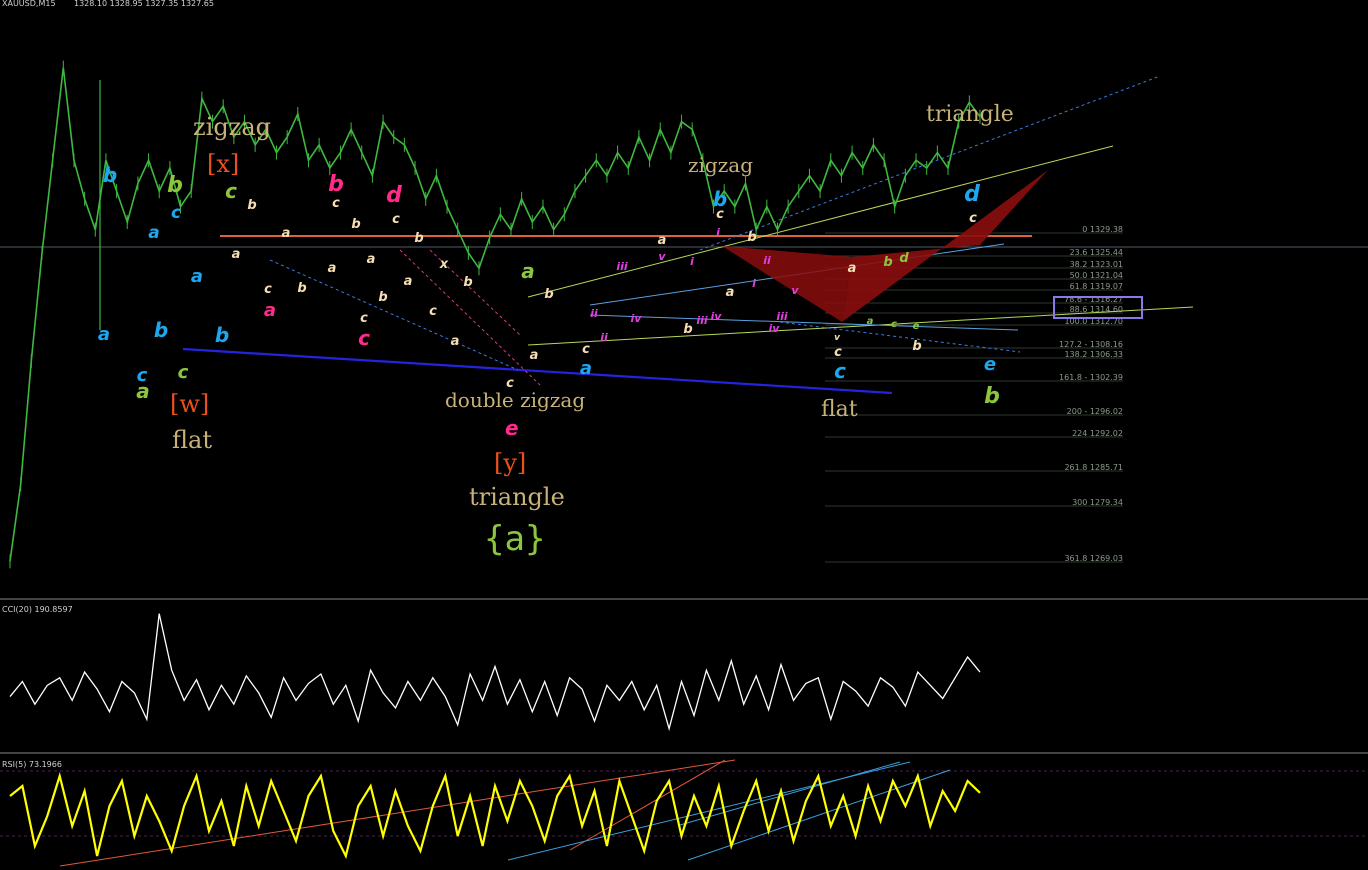  Describe the element at coordinates (444, 264) in the screenshot. I see `wave-label: x` at that location.